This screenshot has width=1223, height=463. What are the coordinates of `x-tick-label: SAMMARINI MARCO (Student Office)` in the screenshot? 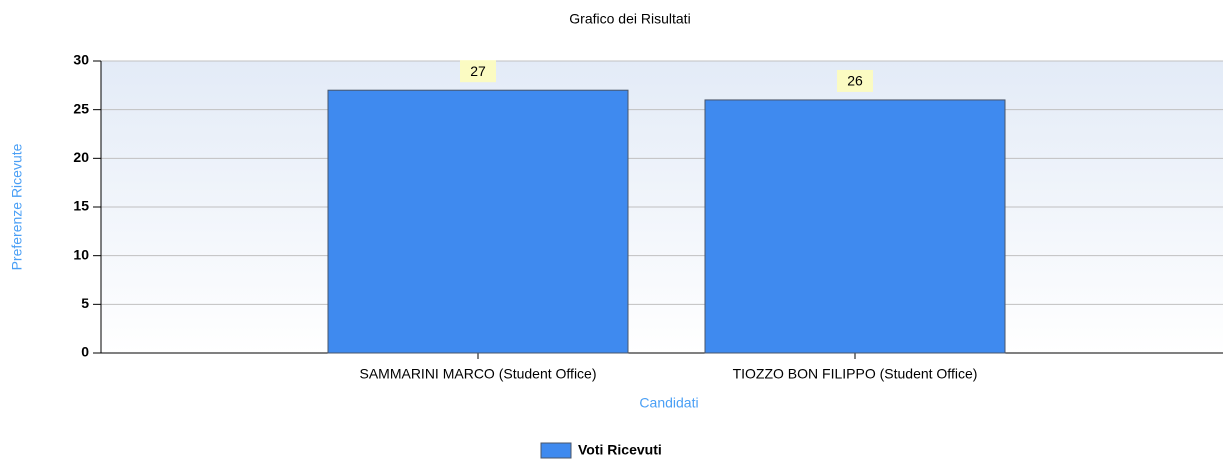 It's located at (477, 374).